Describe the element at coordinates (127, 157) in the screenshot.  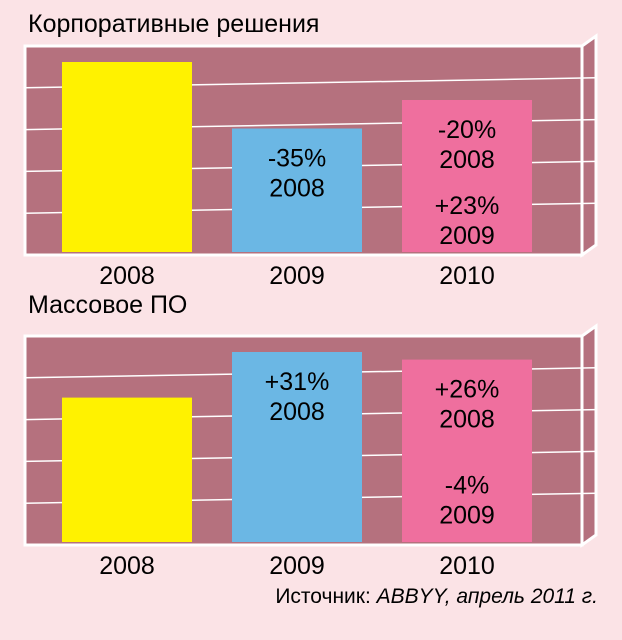
I see `chart-1-bar-2008` at that location.